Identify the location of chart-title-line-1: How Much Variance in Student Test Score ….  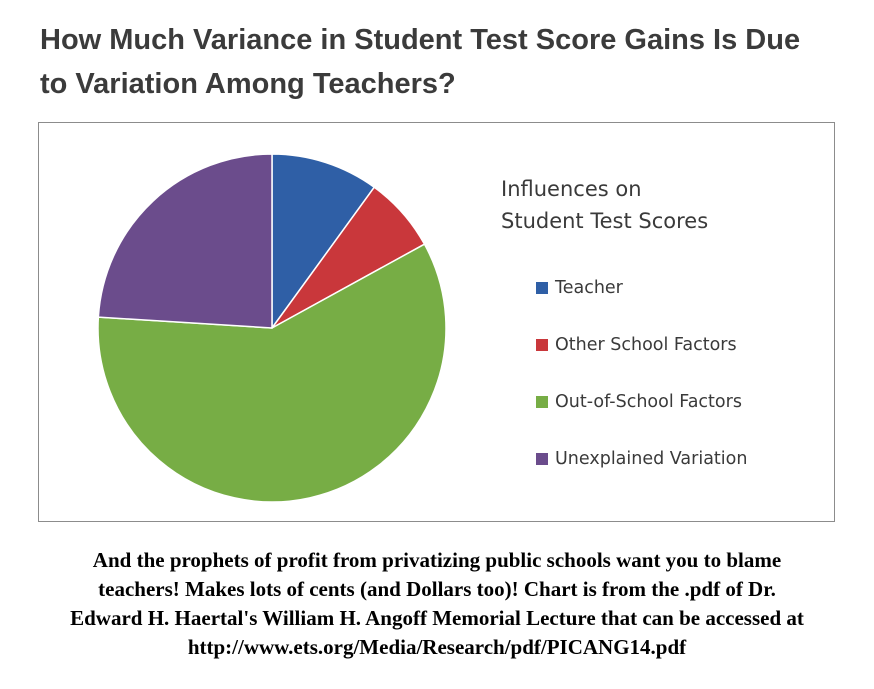
(420, 40).